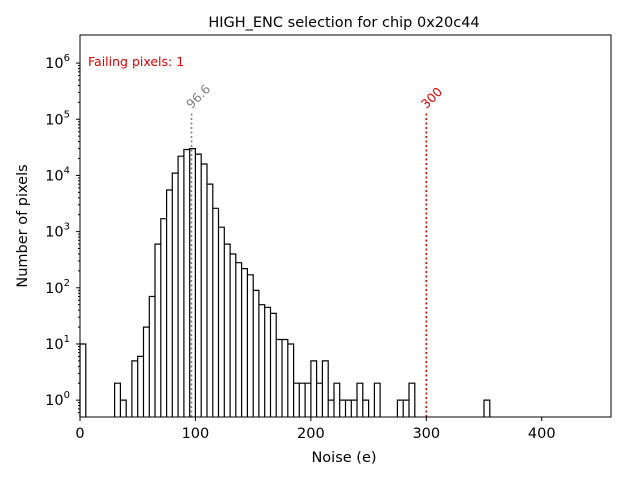 Image resolution: width=640 pixels, height=480 pixels. Describe the element at coordinates (57, 343) in the screenshot. I see `y-tick-label: 10¹` at that location.